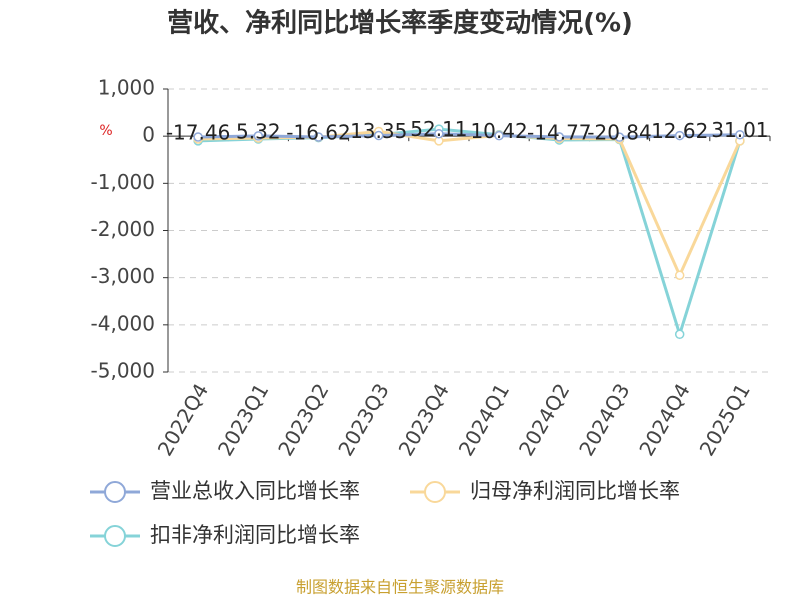 This screenshot has height=600, width=800. What do you see at coordinates (148, 135) in the screenshot?
I see `y-tick-label: 0` at bounding box center [148, 135].